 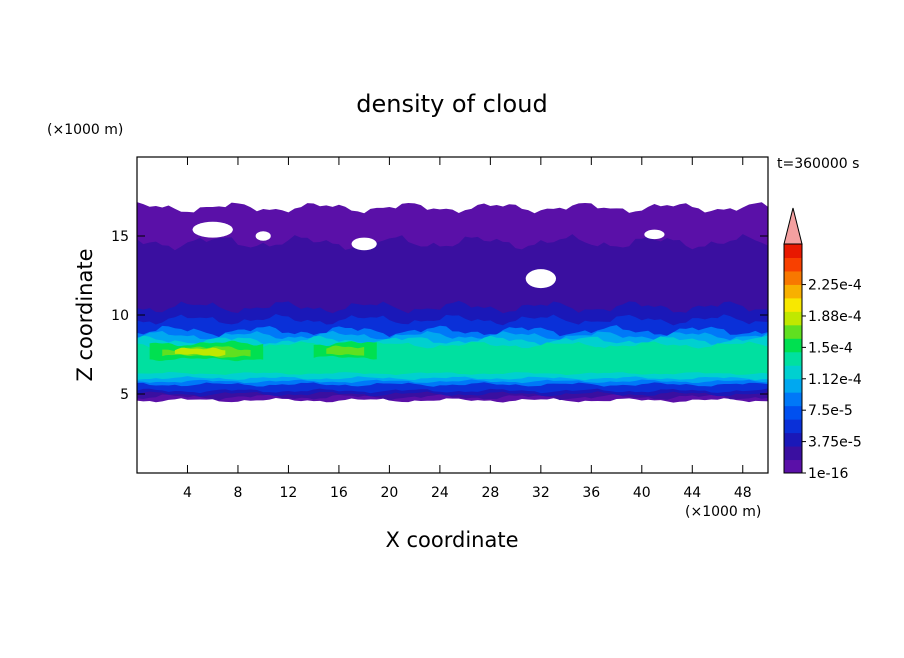 I want to click on colorbar-tick-label: 1.5e-4, so click(x=830, y=348).